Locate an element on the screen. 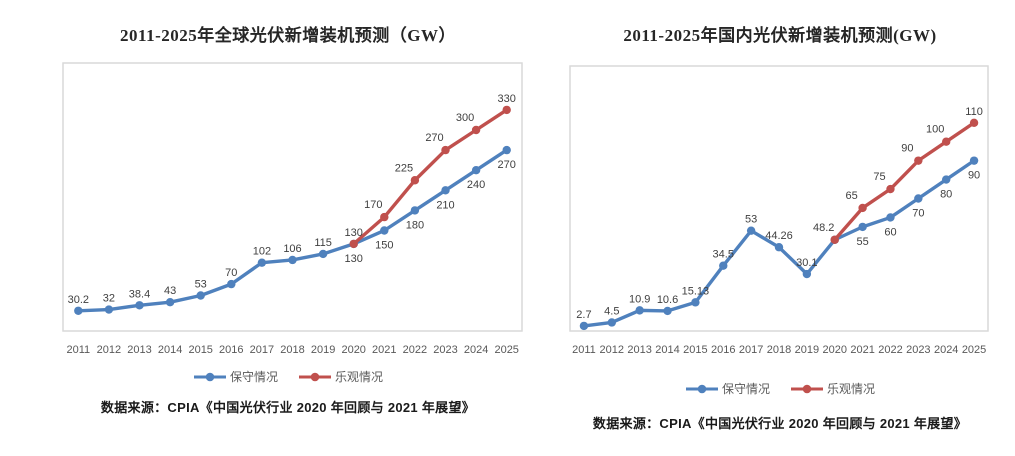  svg-text: 48.2 is located at coordinates (823, 228).